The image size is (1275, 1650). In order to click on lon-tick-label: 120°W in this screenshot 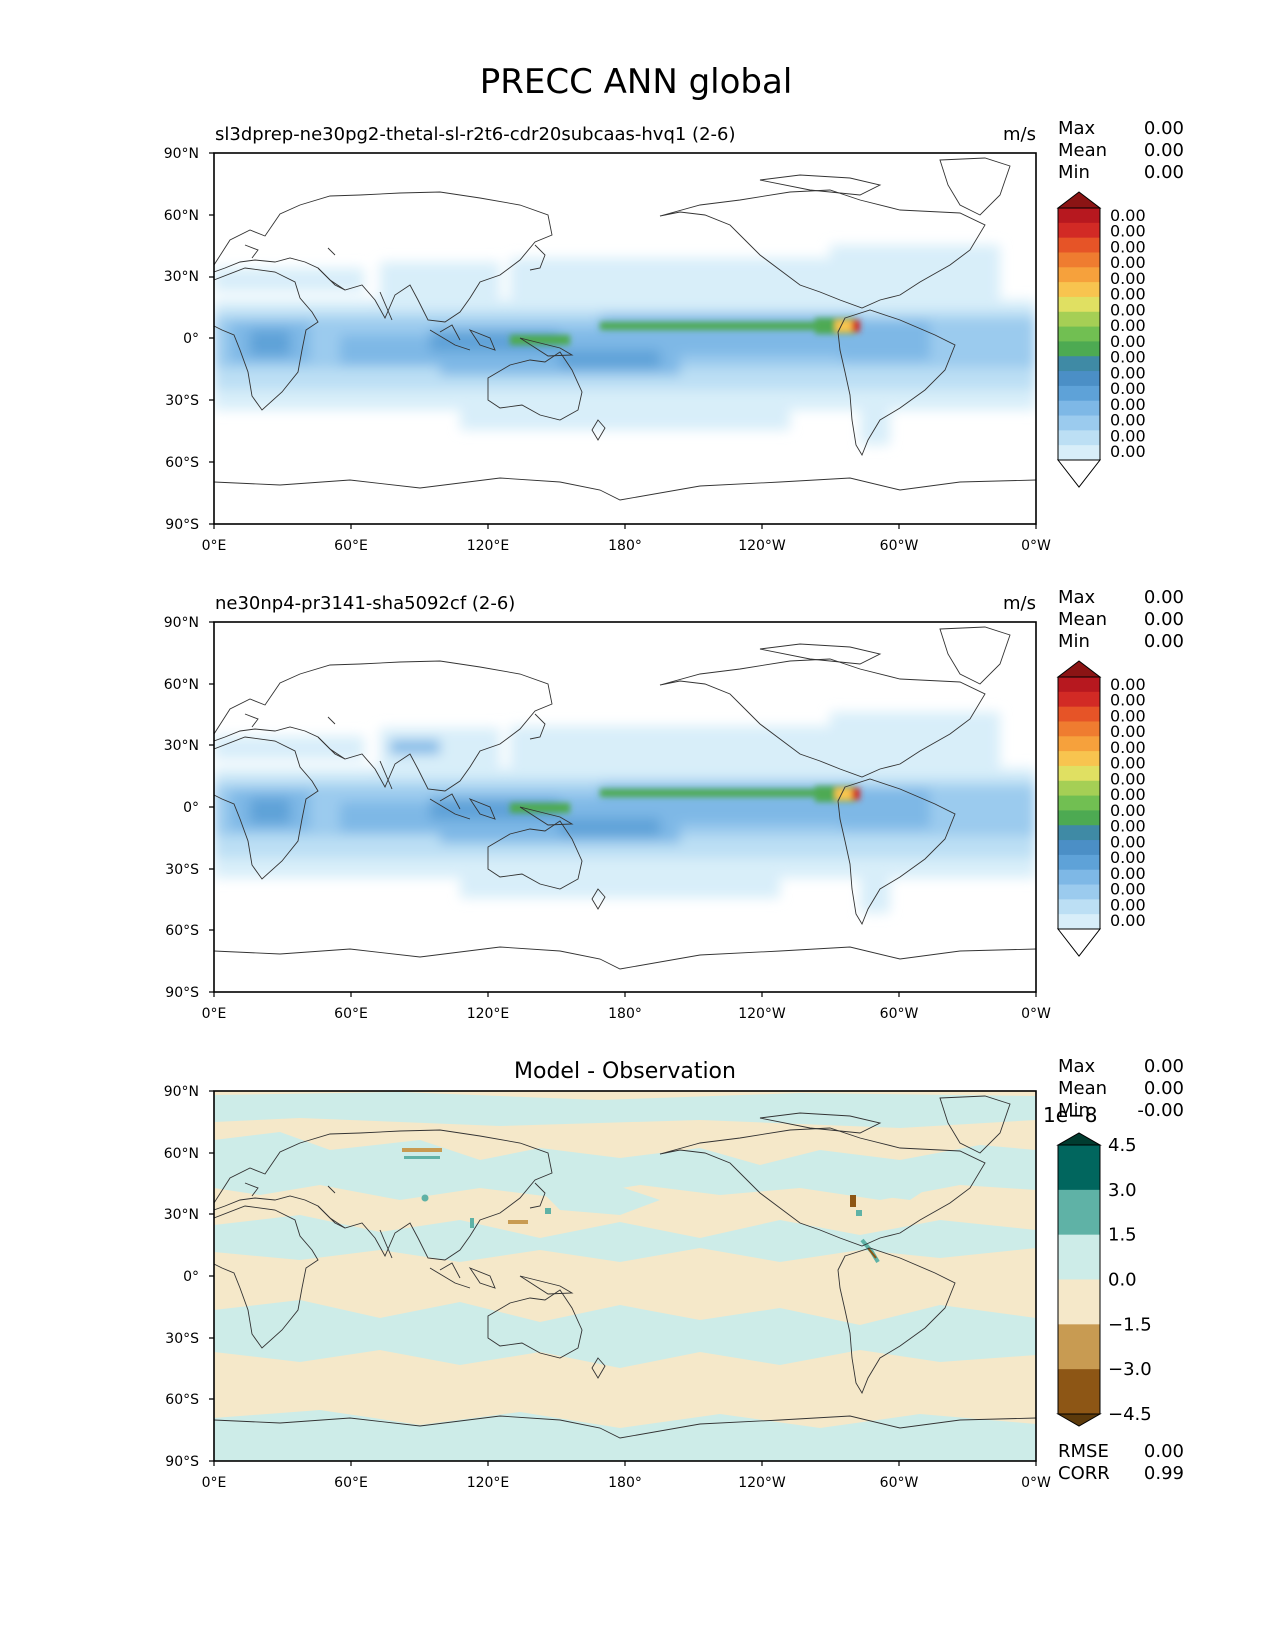, I will do `click(762, 1483)`.